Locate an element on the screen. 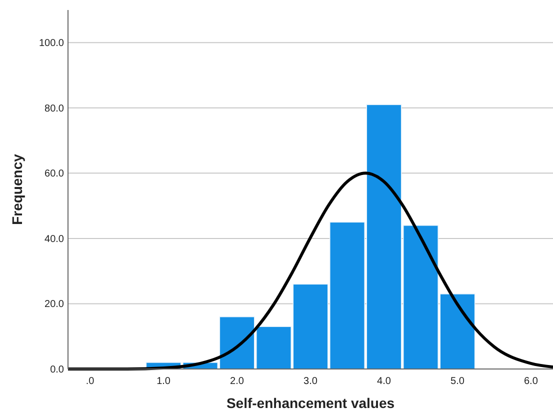 Image resolution: width=553 pixels, height=416 pixels. y-tick-label: 0.0 is located at coordinates (57, 370).